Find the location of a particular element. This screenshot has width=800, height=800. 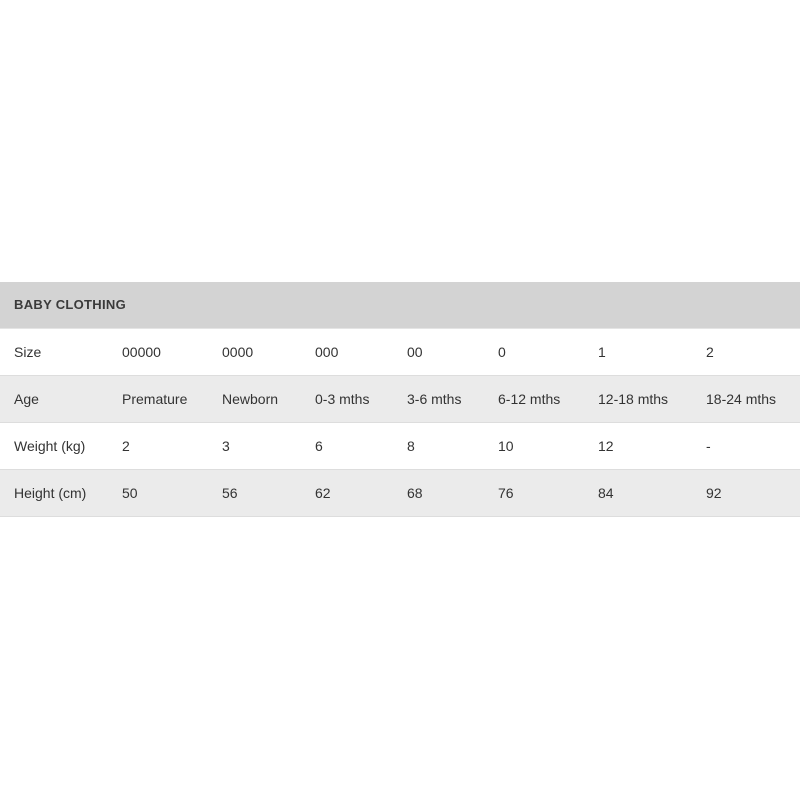

table-cell: 8 is located at coordinates (411, 446).